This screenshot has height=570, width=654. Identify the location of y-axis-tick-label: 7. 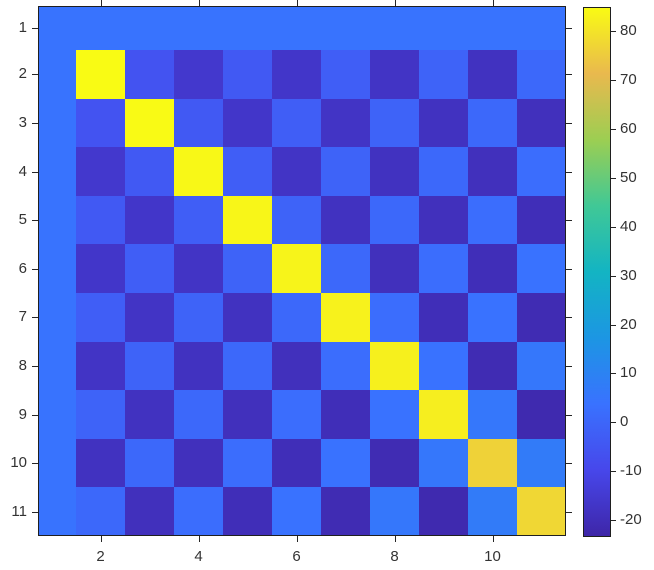
(22, 317).